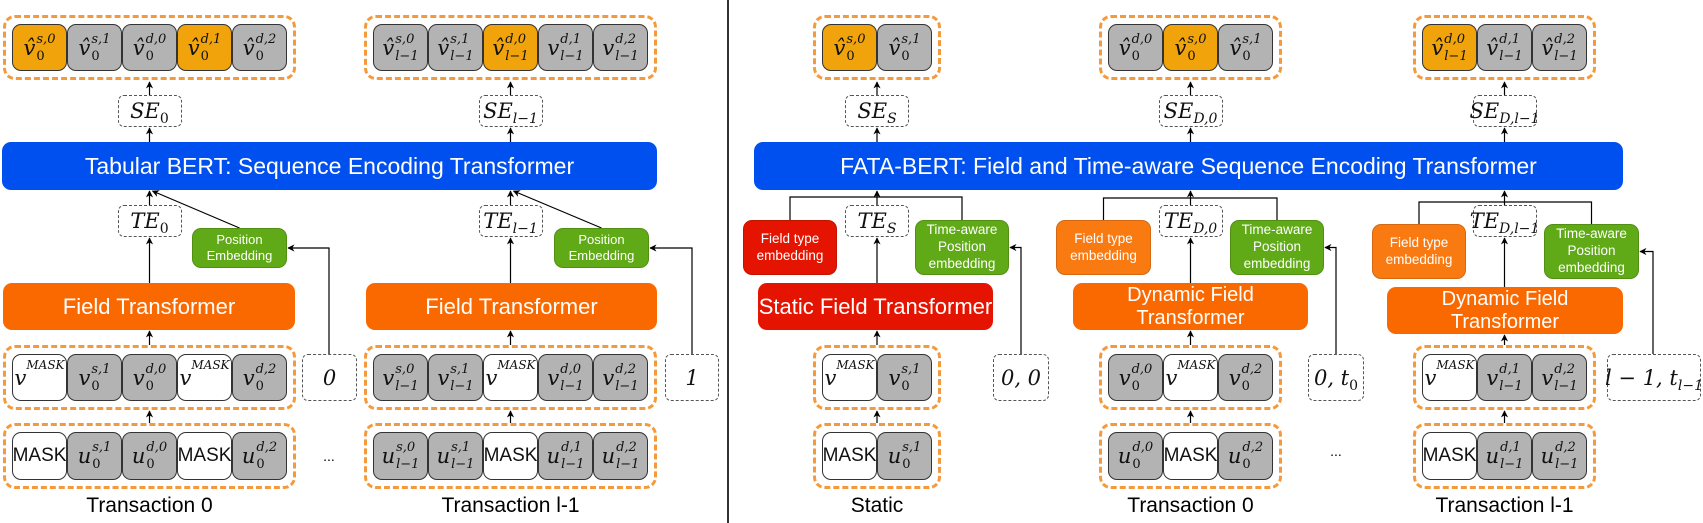 The image size is (1703, 523). What do you see at coordinates (1190, 374) in the screenshot?
I see `math-expression: v MASK` at bounding box center [1190, 374].